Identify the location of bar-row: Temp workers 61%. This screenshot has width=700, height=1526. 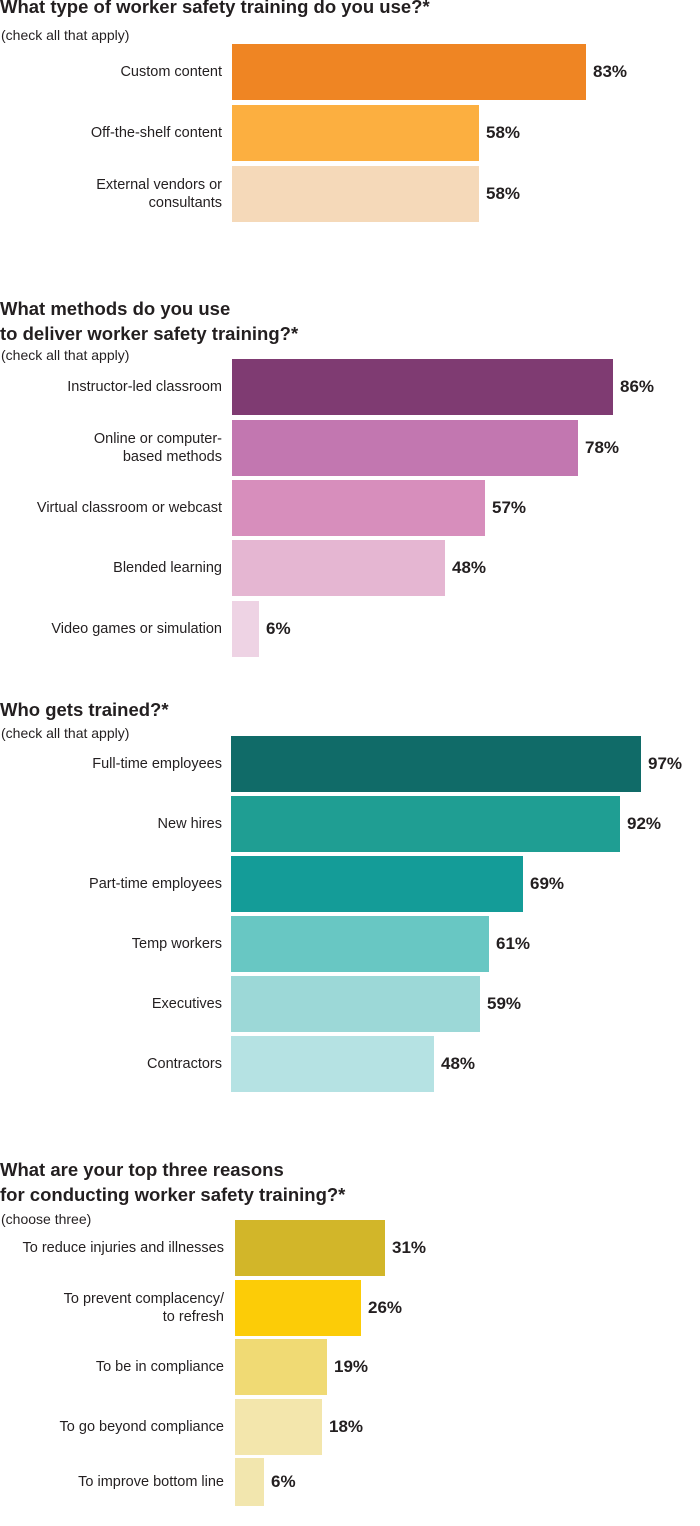
(350, 944).